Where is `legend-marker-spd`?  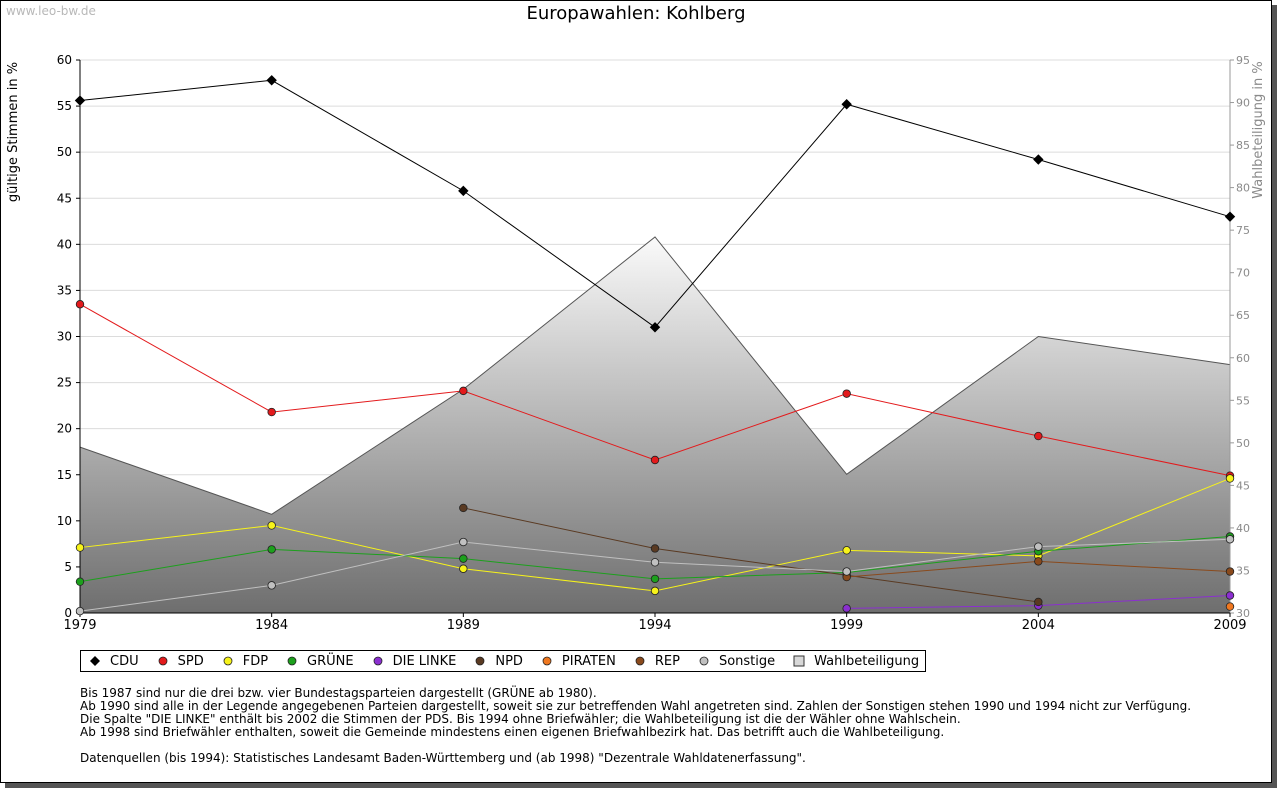 legend-marker-spd is located at coordinates (163, 661).